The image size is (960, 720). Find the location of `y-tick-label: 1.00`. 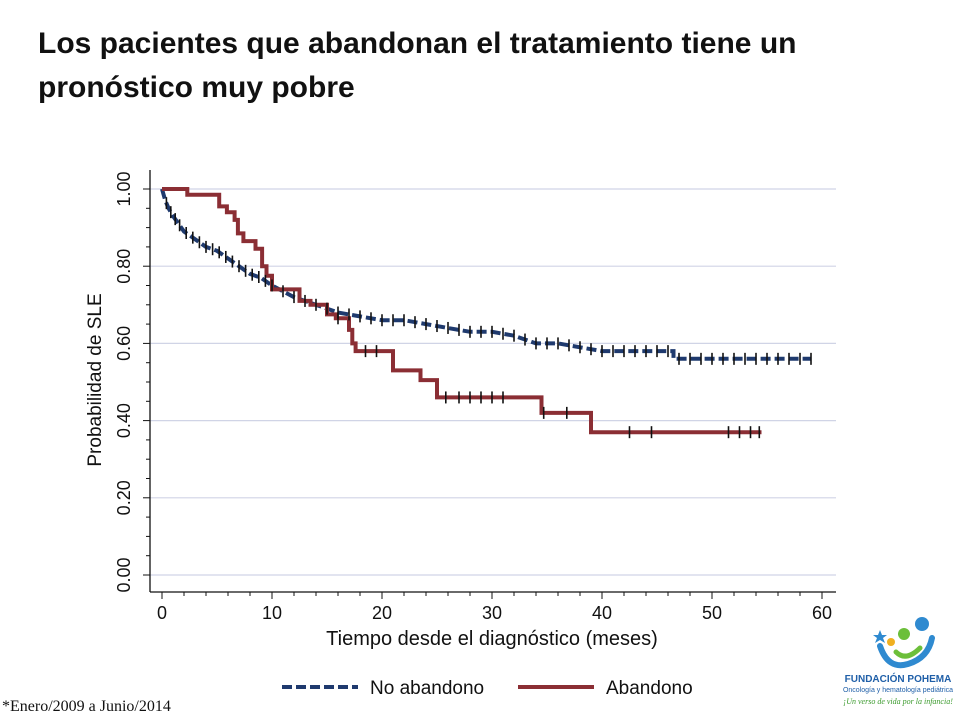

y-tick-label: 1.00 is located at coordinates (124, 188).